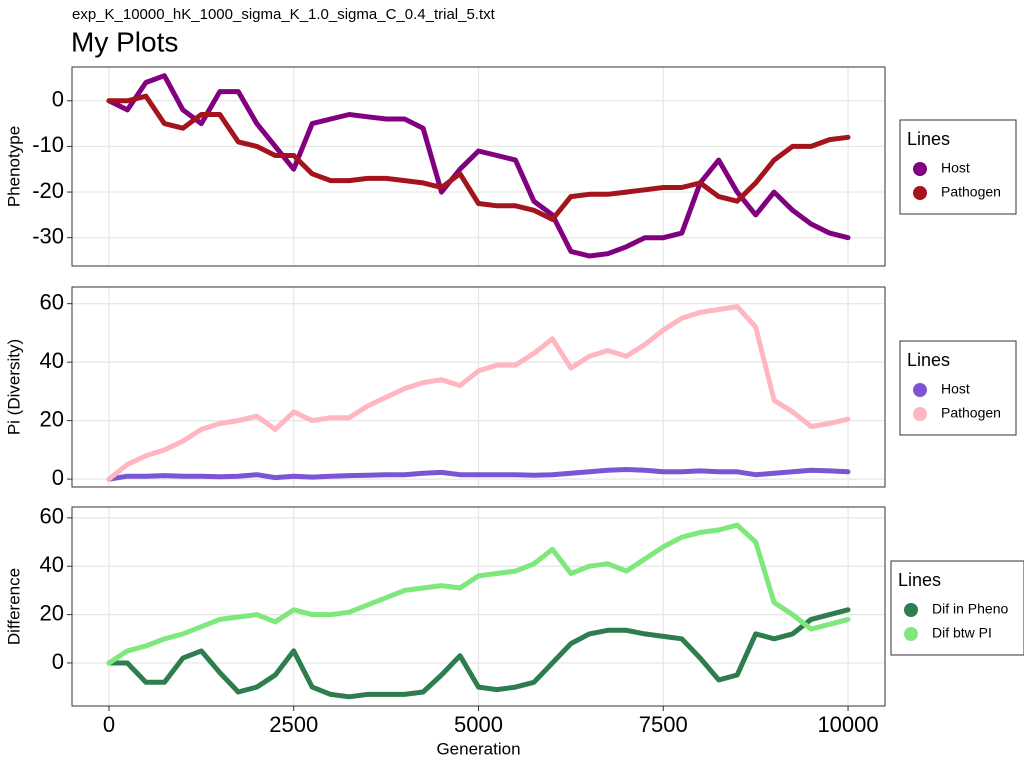  Describe the element at coordinates (48, 190) in the screenshot. I see `y-tick-label: -20` at that location.